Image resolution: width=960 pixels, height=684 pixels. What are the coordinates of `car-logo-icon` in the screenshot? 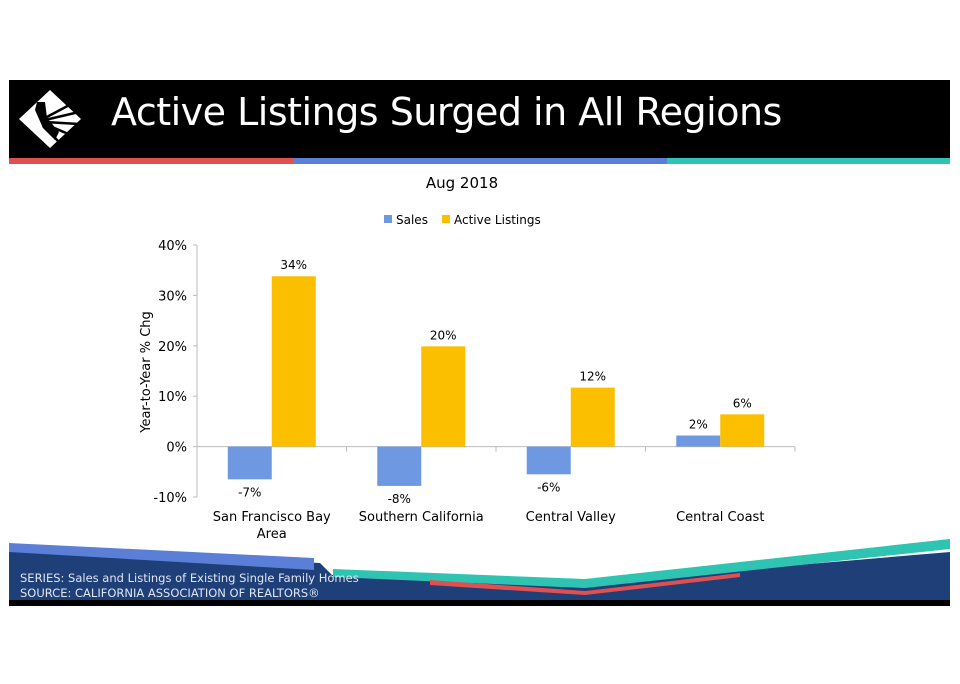 It's located at (50, 119).